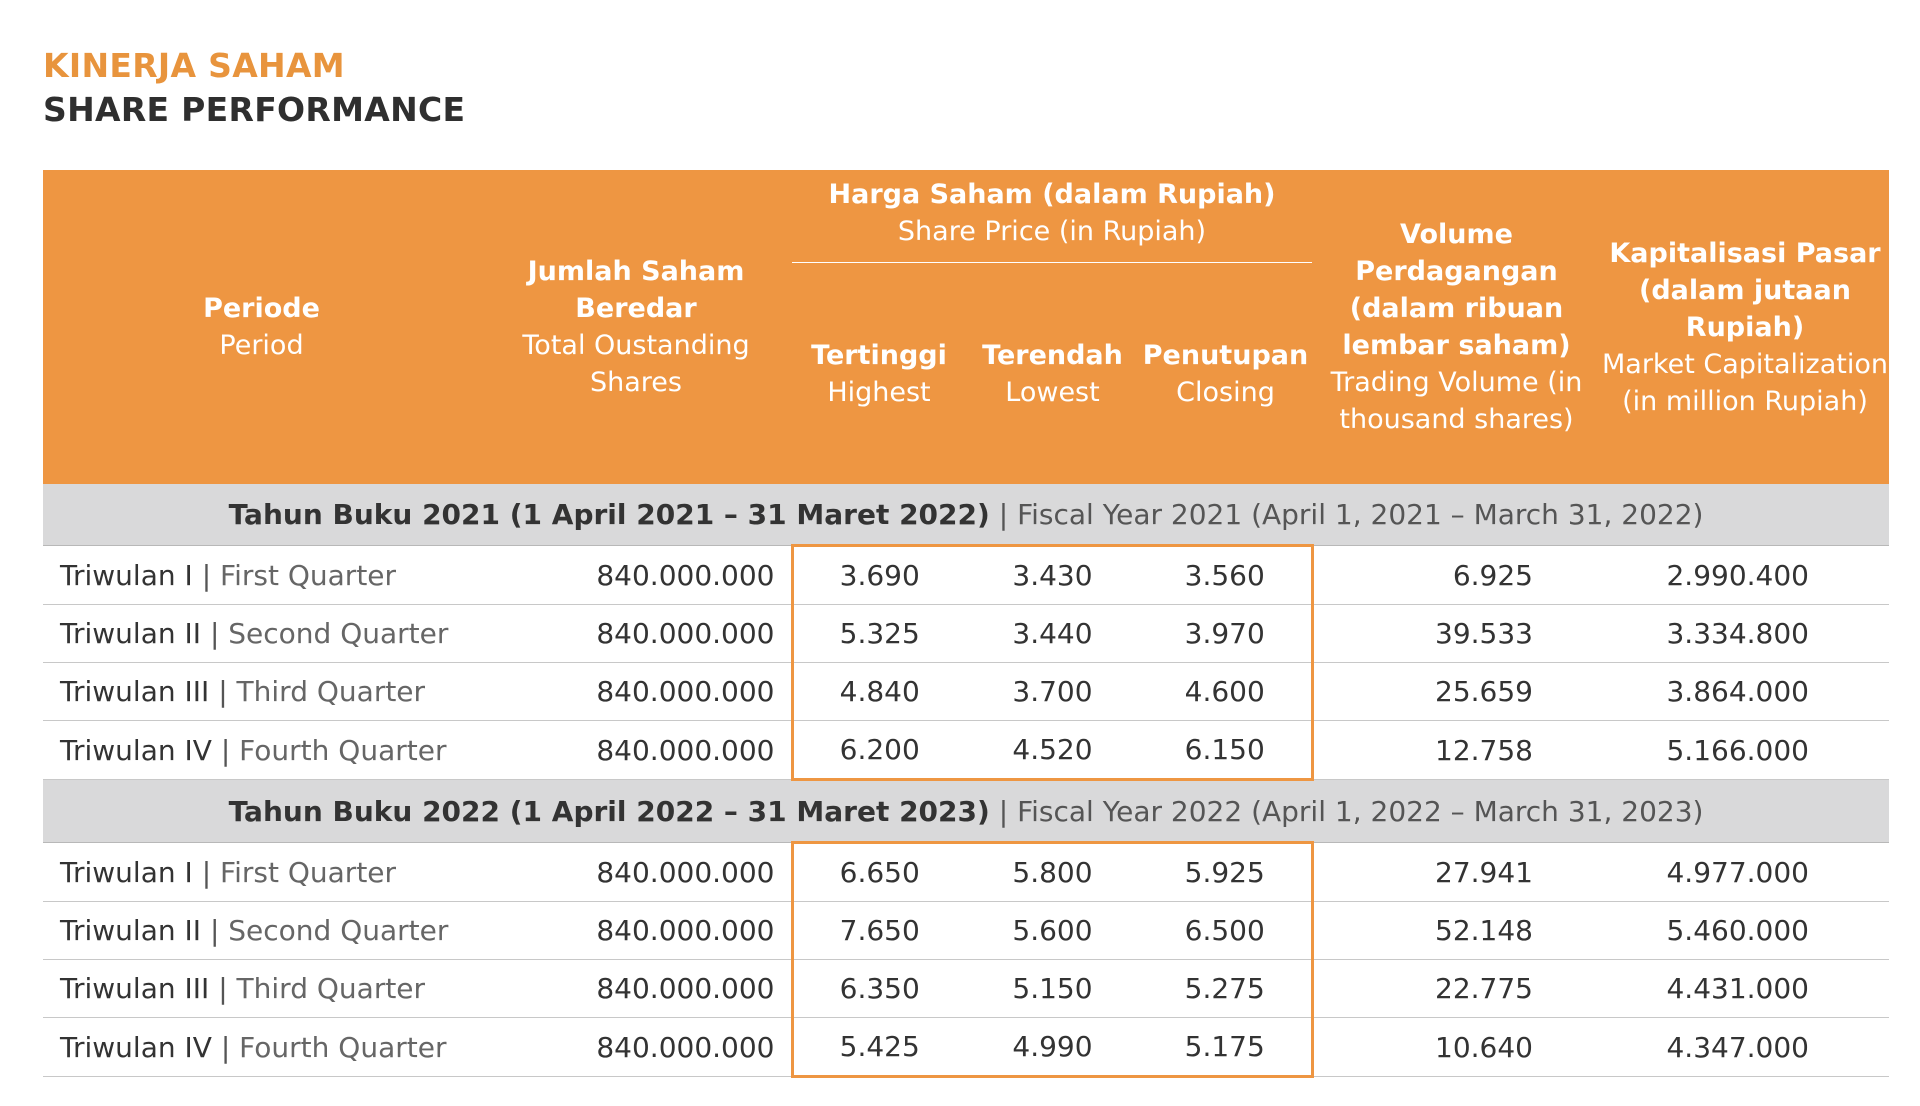  What do you see at coordinates (878, 988) in the screenshot?
I see `cell-price-highest: 6.350` at bounding box center [878, 988].